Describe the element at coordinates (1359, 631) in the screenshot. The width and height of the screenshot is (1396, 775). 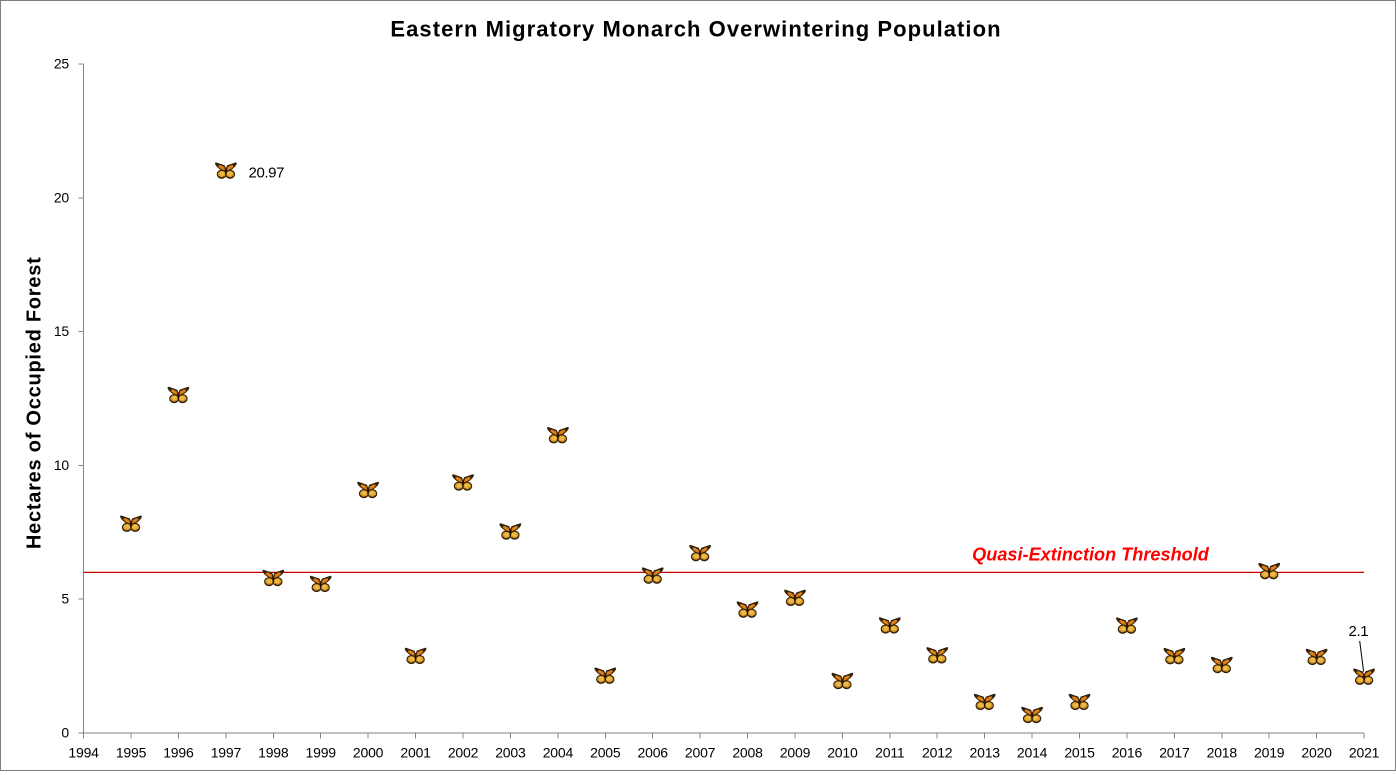
I see `svg-text: 2.1` at that location.